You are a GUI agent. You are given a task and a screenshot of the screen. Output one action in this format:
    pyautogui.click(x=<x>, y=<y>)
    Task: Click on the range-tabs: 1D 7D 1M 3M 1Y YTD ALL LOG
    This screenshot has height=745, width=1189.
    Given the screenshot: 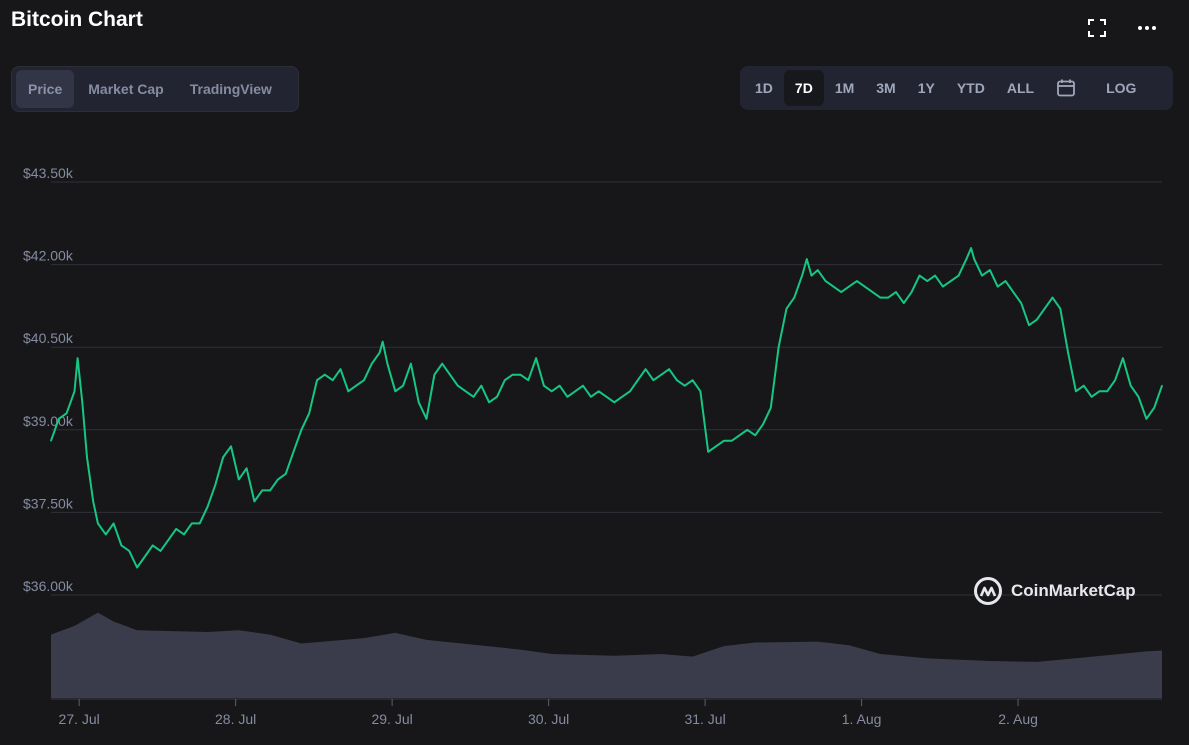 What is the action you would take?
    pyautogui.click(x=956, y=88)
    